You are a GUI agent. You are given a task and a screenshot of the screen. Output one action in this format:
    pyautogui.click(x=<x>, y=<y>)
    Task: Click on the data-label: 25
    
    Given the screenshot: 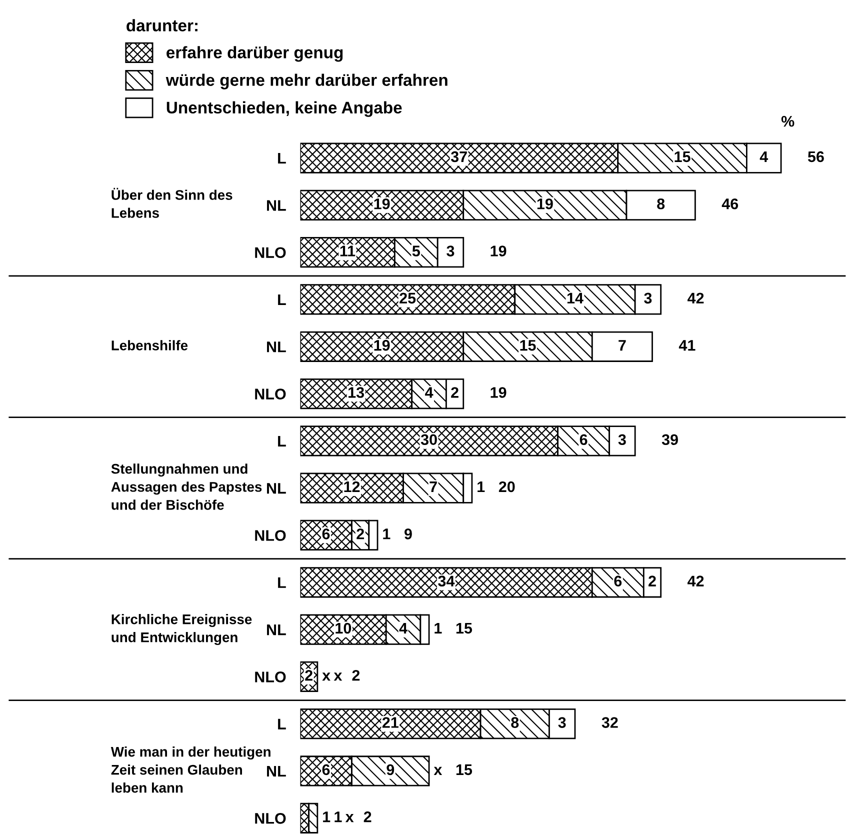 What is the action you would take?
    pyautogui.click(x=408, y=298)
    